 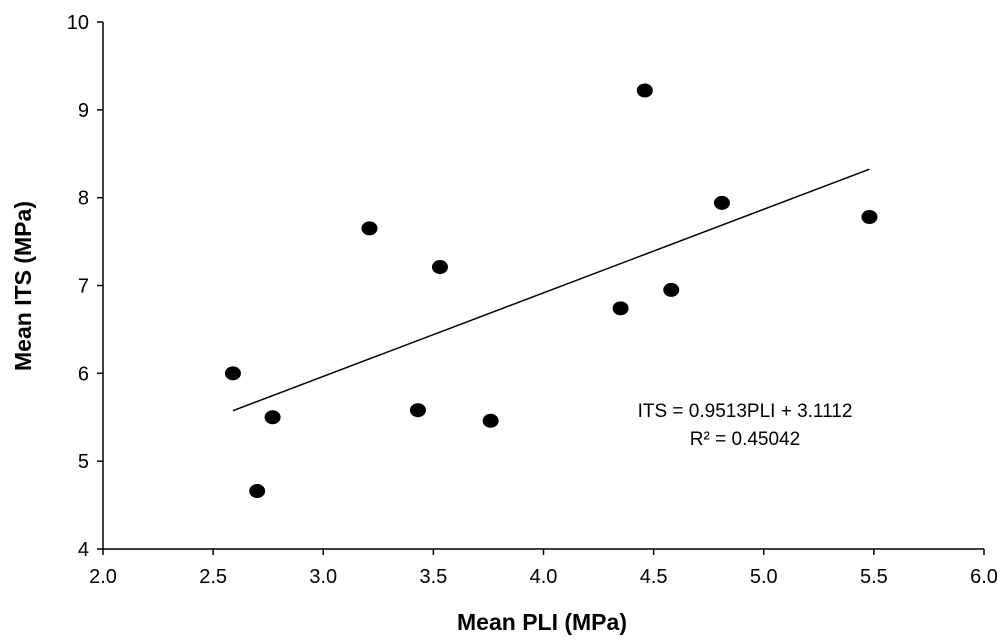 What do you see at coordinates (103, 577) in the screenshot?
I see `x-tick-label: 2.0` at bounding box center [103, 577].